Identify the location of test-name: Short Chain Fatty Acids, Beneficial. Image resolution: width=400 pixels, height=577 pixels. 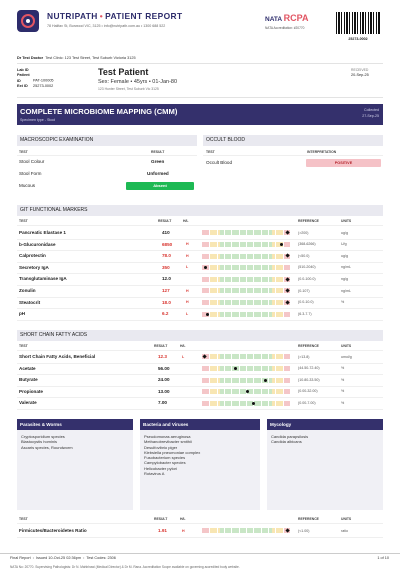
(57, 356).